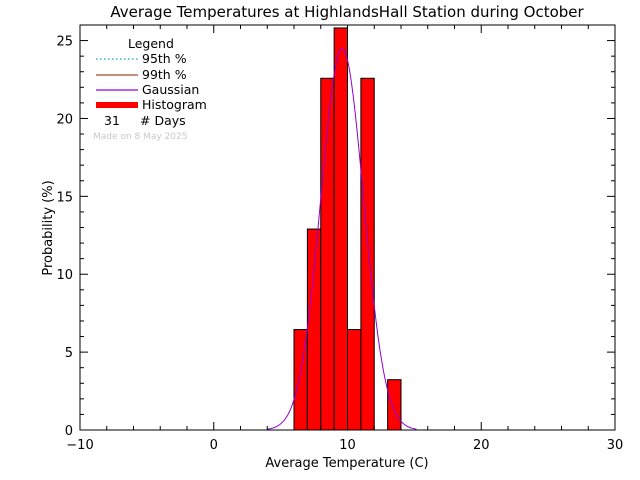  I want to click on y-tick-label: 15, so click(64, 197).